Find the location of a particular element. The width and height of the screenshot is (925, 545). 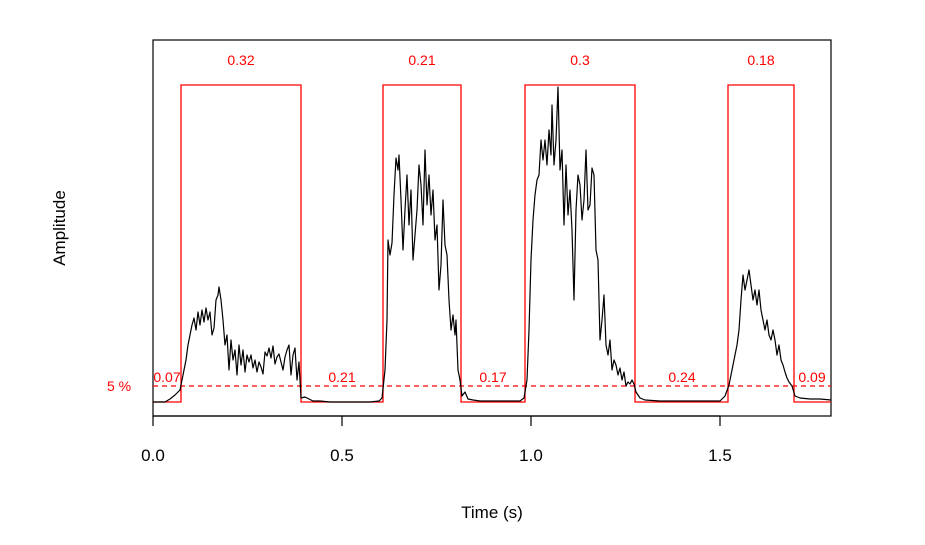

threshold-label: 5 % is located at coordinates (119, 386).